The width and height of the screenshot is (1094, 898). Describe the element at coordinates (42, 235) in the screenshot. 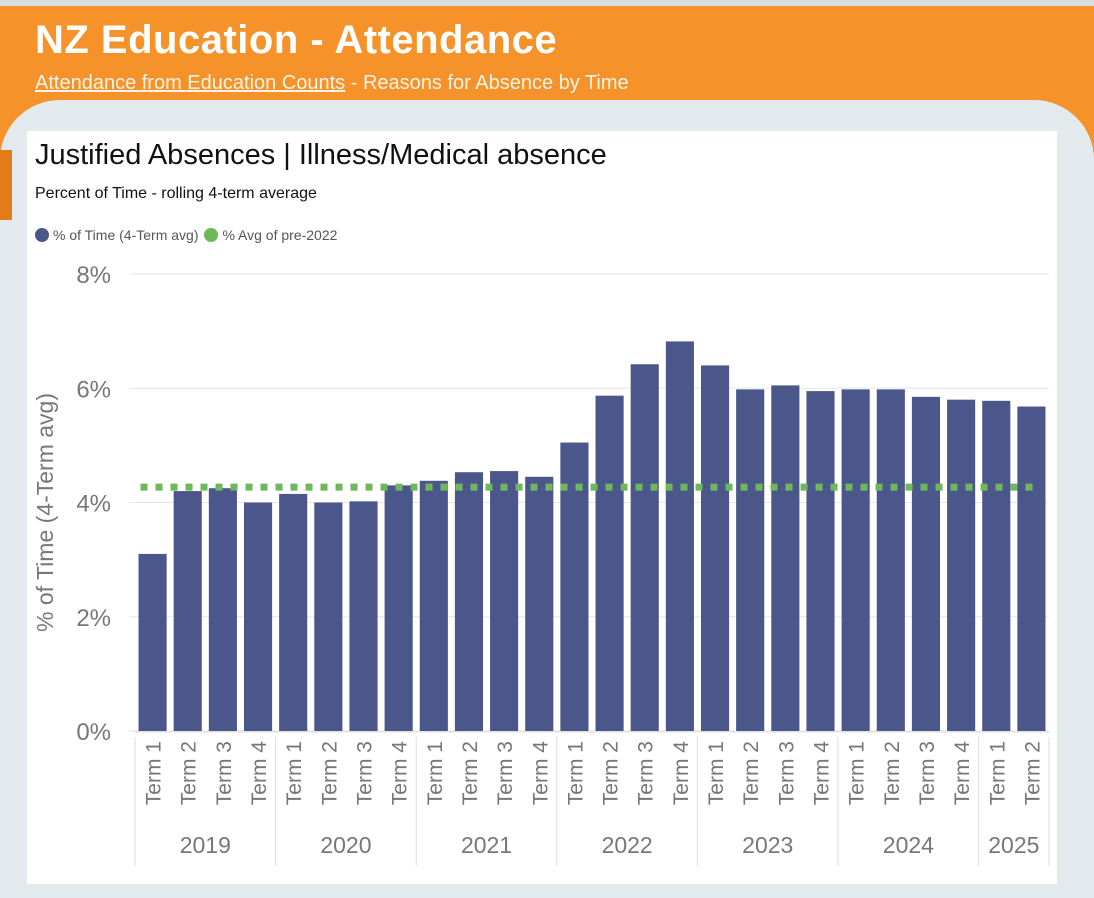

I see `legend-dot-series1` at that location.